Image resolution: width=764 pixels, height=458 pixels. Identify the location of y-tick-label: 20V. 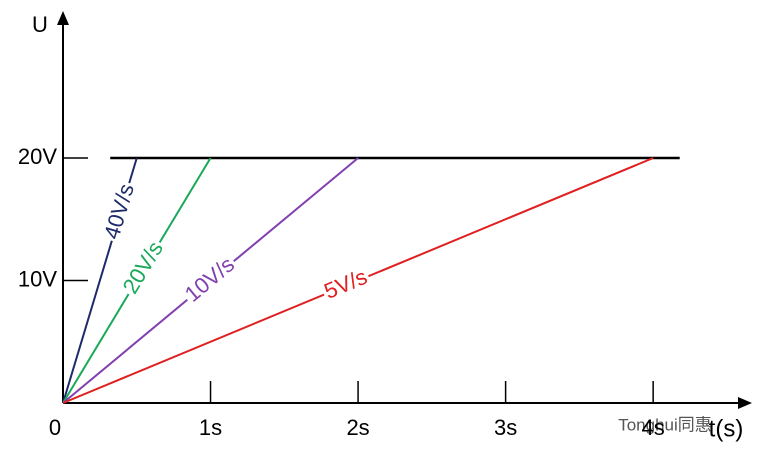
(37, 156).